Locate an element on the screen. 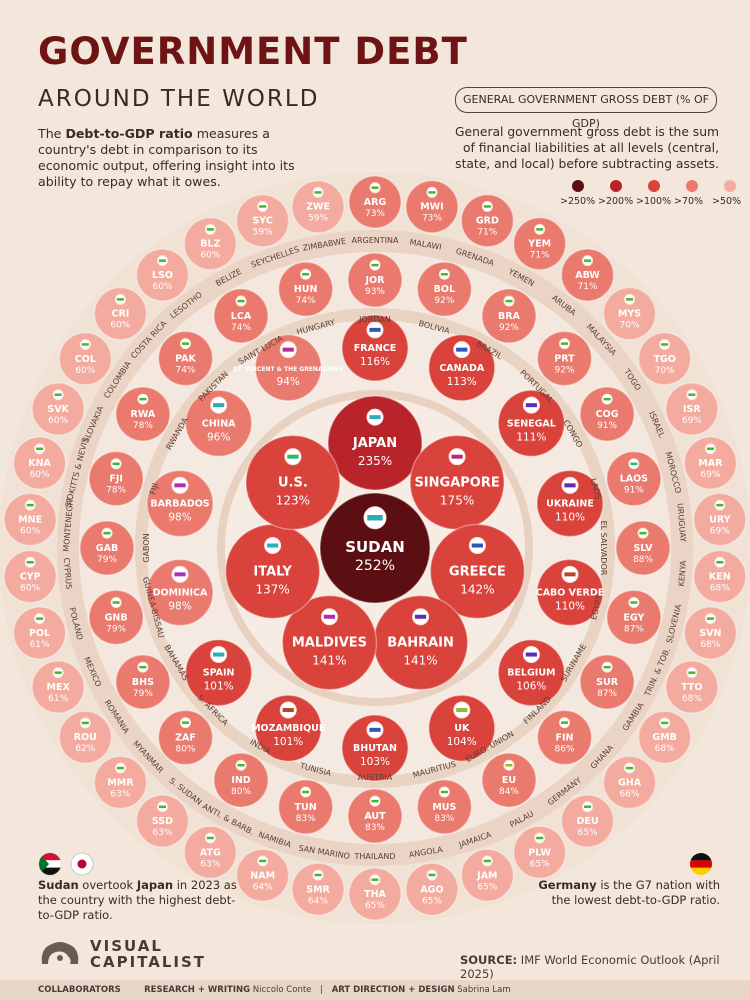  country-value: 74% is located at coordinates (241, 328).